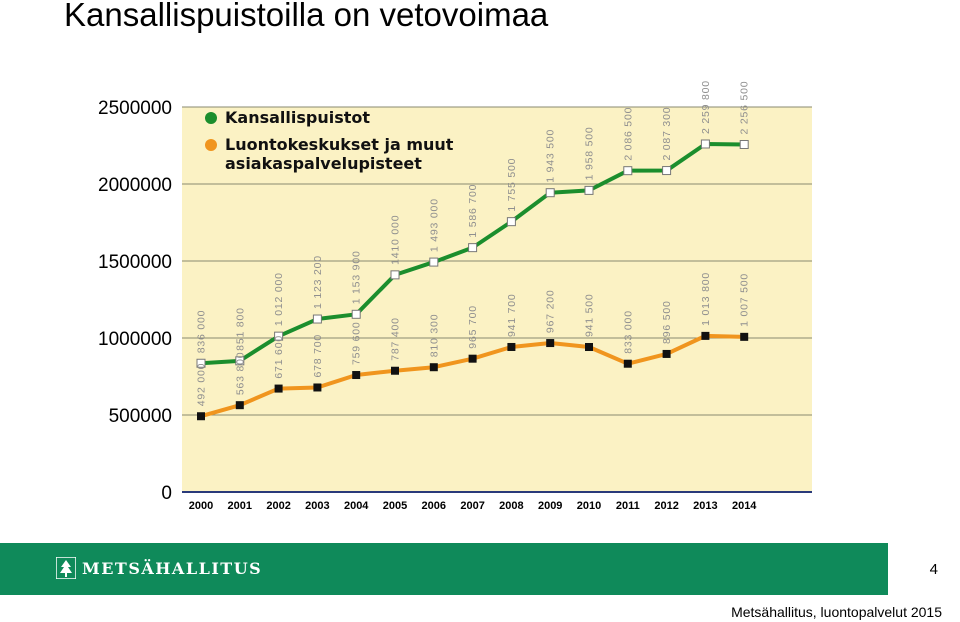 The image size is (960, 622). I want to click on y-tick-label: 500000, so click(140, 416).